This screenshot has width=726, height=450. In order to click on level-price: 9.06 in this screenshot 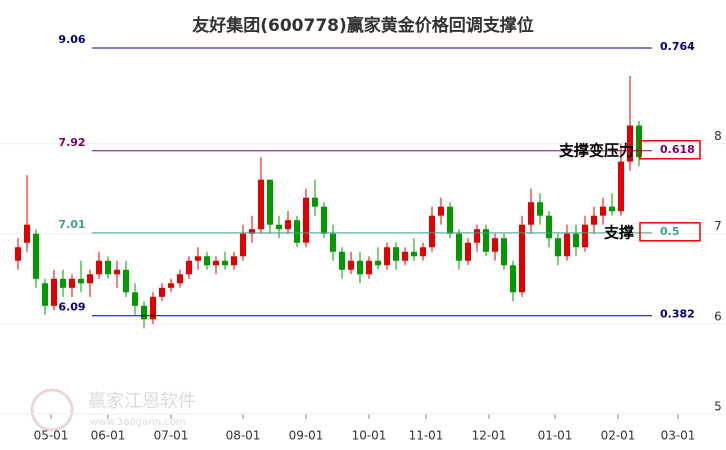, I will do `click(71, 39)`.